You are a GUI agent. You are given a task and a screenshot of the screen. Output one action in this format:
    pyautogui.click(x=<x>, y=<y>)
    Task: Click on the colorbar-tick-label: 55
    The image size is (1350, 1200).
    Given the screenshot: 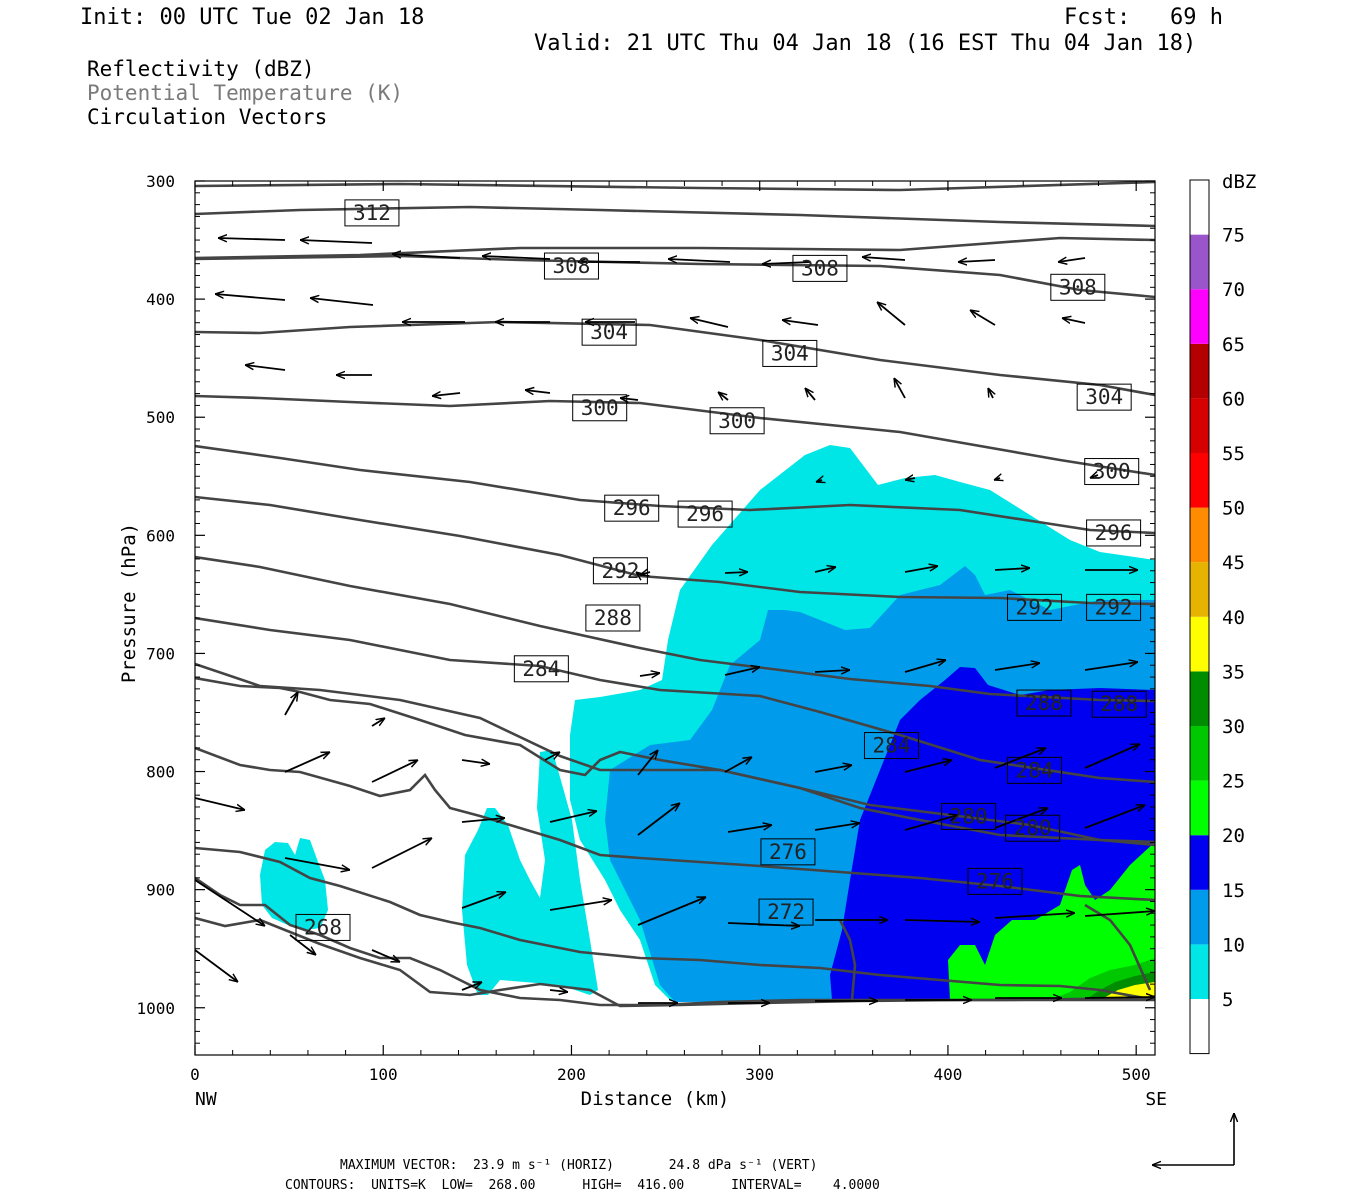 What is the action you would take?
    pyautogui.click(x=1233, y=454)
    